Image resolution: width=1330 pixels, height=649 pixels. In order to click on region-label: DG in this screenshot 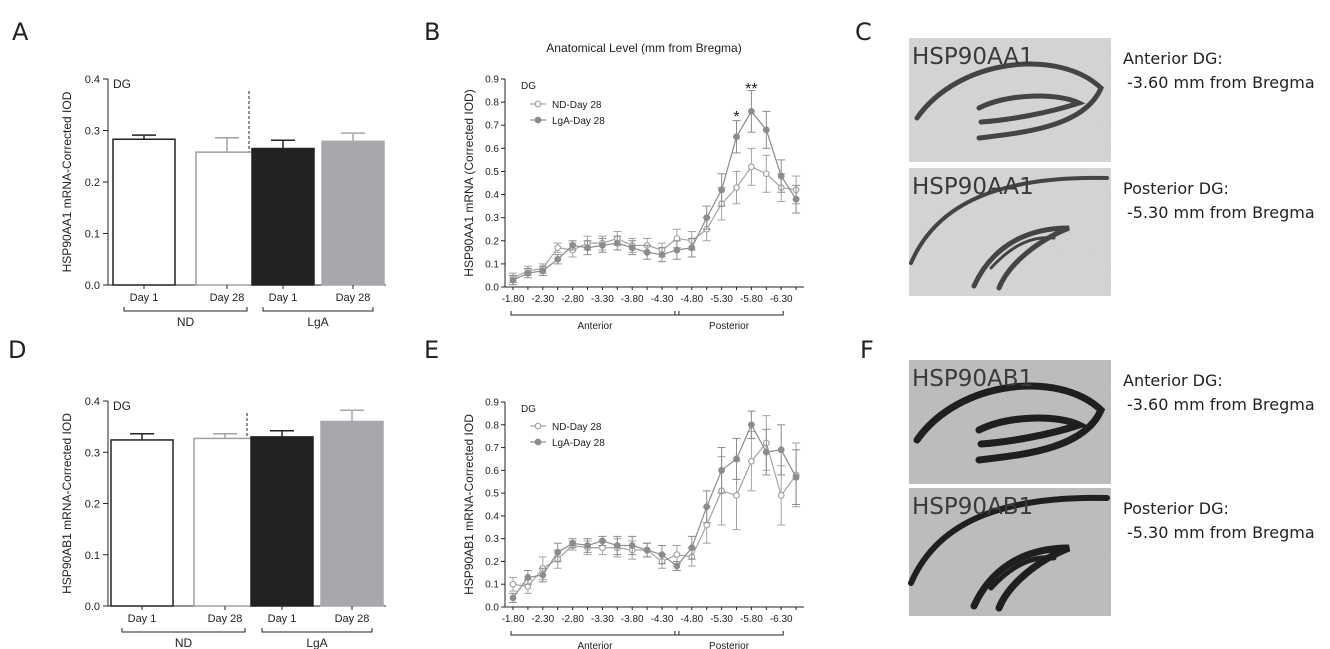, I will do `click(528, 86)`.